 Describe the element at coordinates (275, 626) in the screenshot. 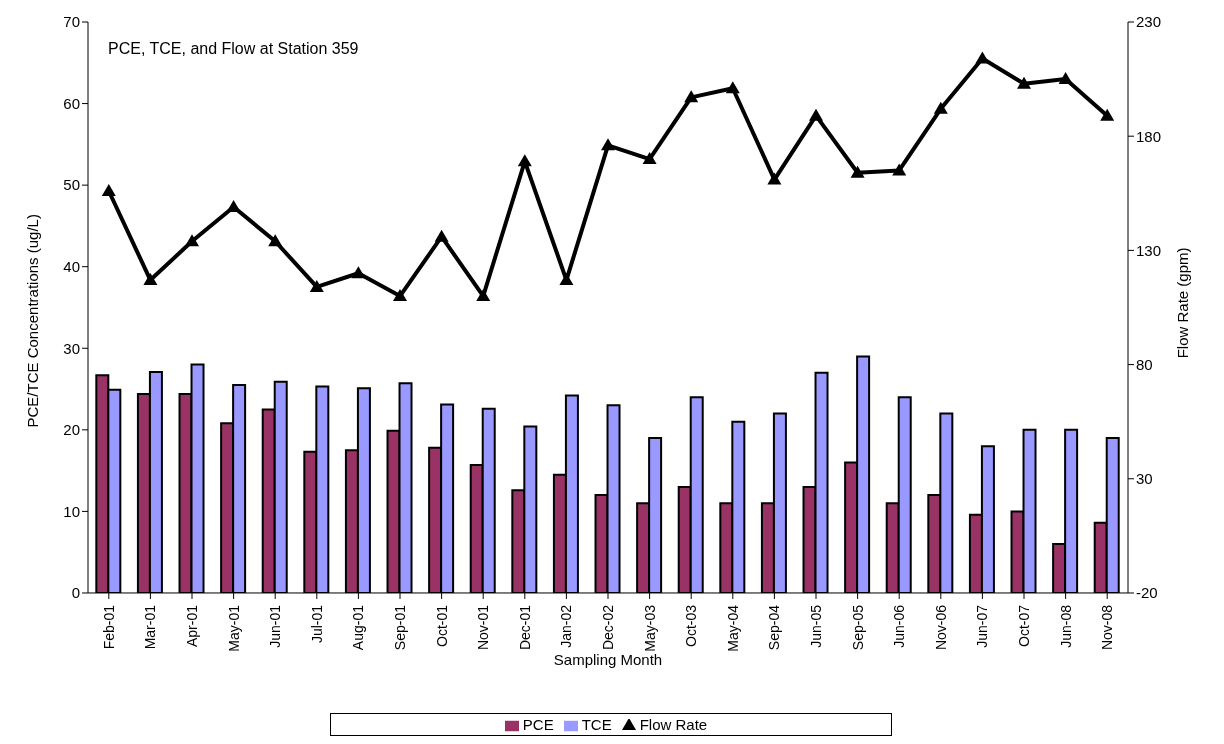

I see `x-tick-label: Jun-01` at that location.